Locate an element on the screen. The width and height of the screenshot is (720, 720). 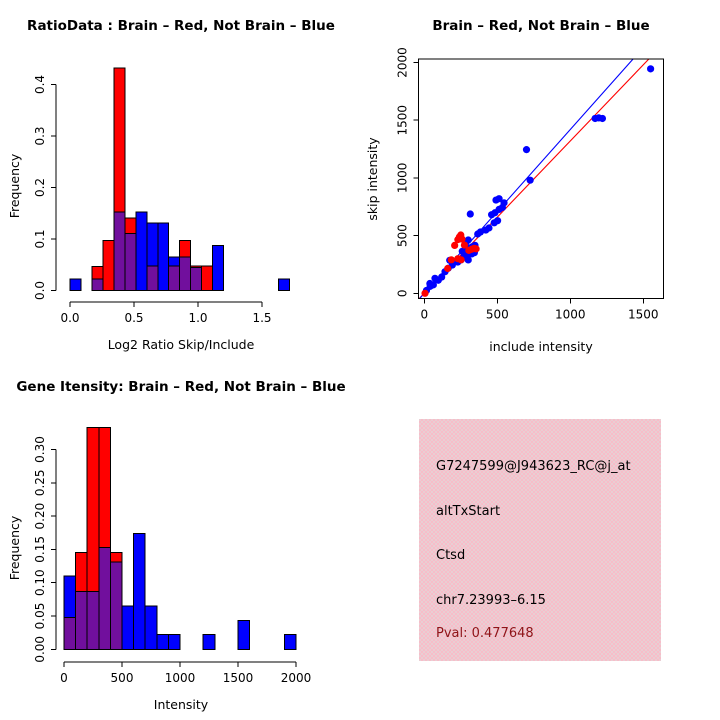
probe-id-text: G7247599@J943623_RC@j_at is located at coordinates (533, 466).